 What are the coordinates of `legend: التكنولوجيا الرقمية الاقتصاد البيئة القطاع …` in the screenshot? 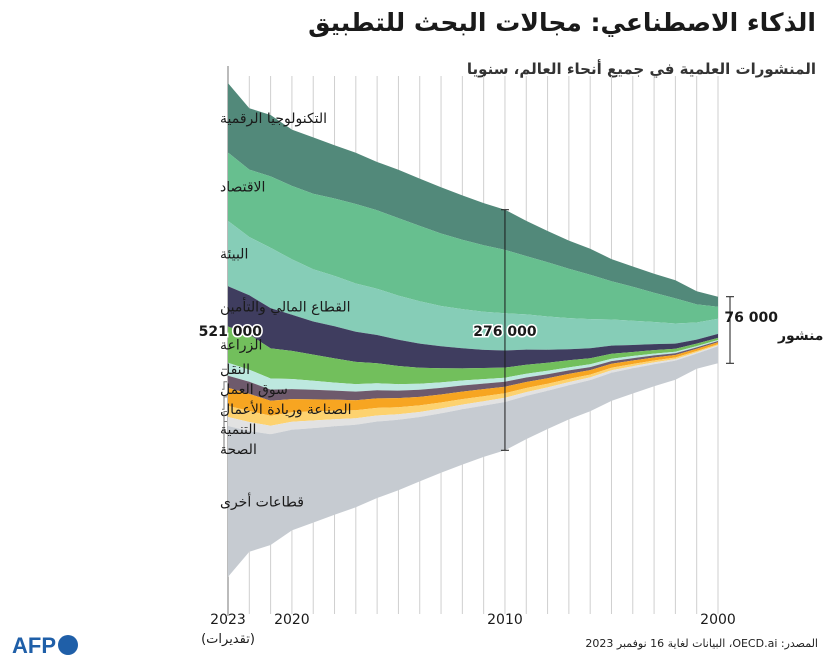 It's located at (286, 311).